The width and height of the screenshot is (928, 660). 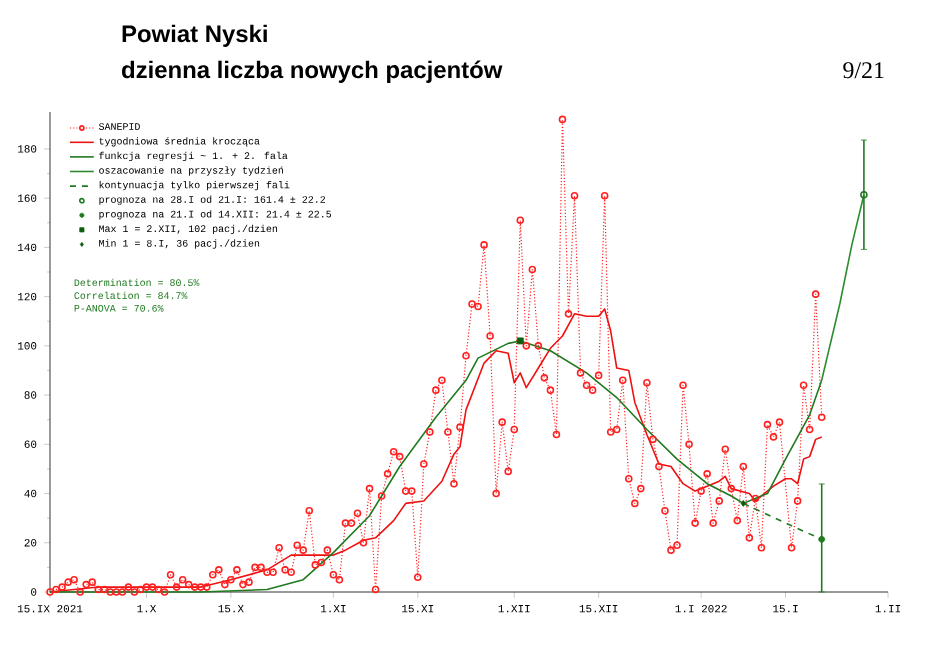 I want to click on chart-title: Powiat Nyski, so click(x=194, y=35).